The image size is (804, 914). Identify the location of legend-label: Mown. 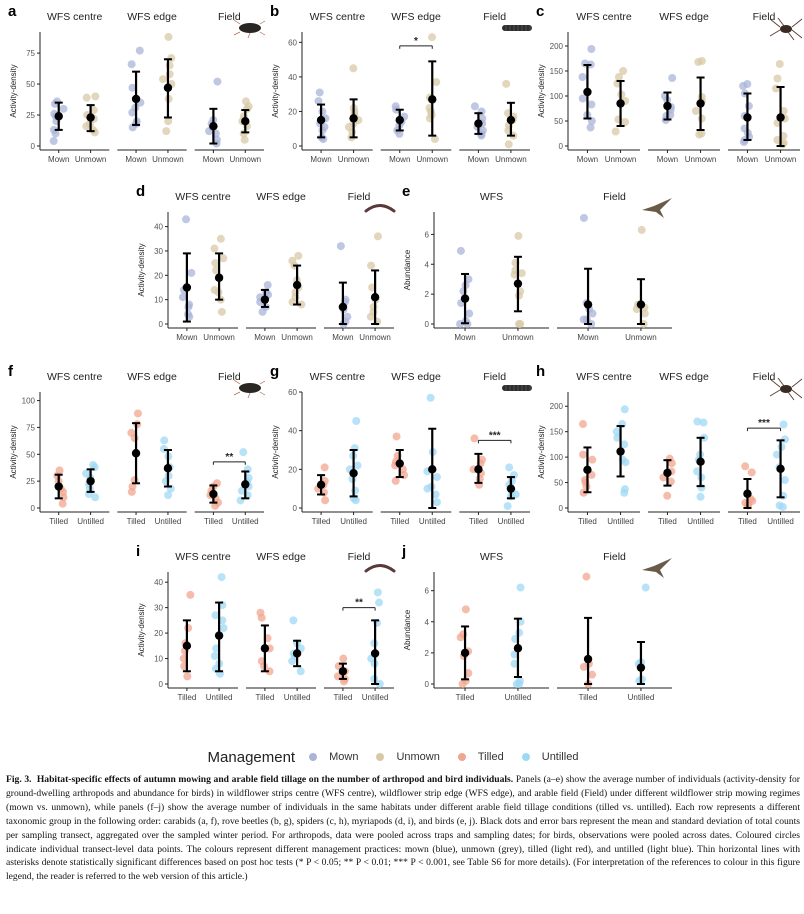
(344, 757).